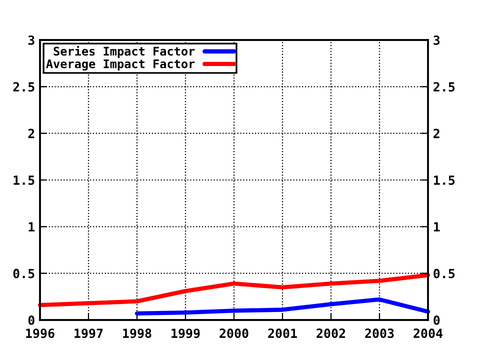  Describe the element at coordinates (331, 333) in the screenshot. I see `x-tick-label: 2002` at that location.